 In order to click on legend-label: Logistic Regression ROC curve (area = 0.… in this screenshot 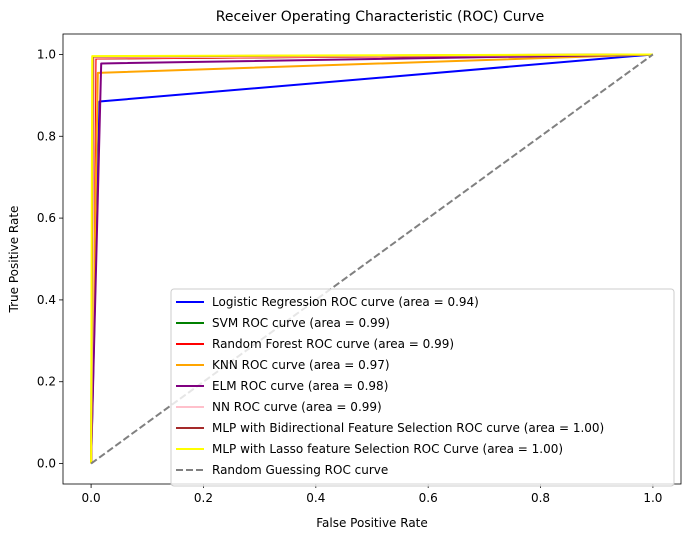, I will do `click(345, 302)`.